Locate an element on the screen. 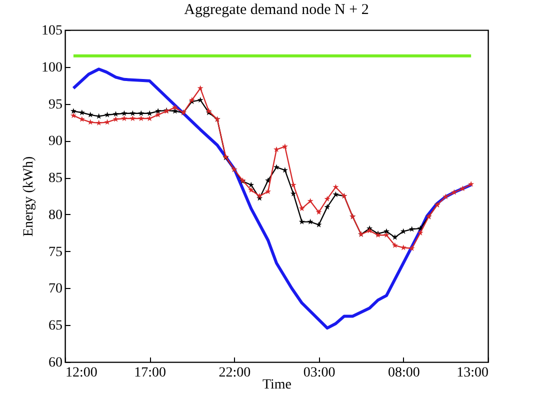 This screenshot has height=403, width=535. x-tick-label: 12:00 is located at coordinates (82, 373).